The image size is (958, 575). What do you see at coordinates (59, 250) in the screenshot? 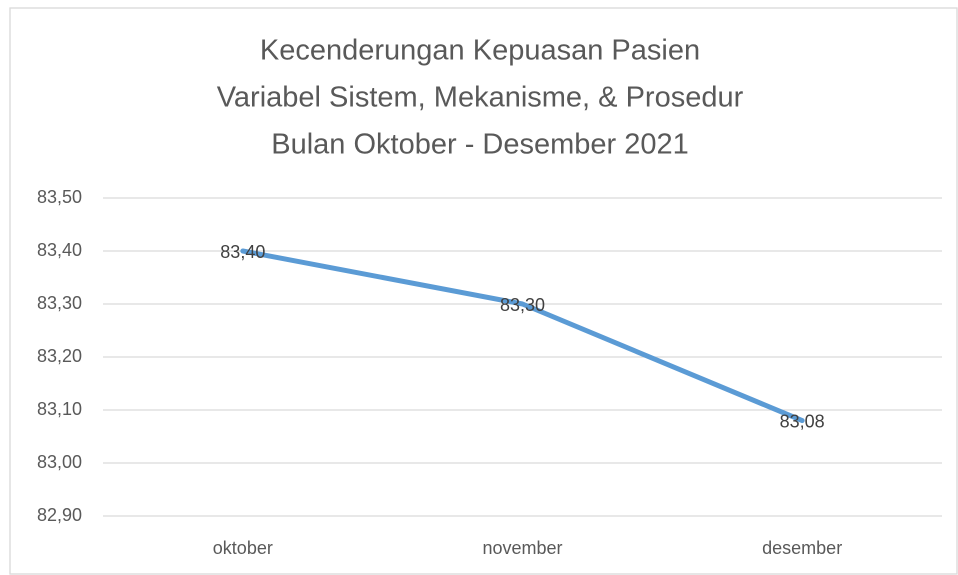
I see `y-tick-label: 83,40` at bounding box center [59, 250].